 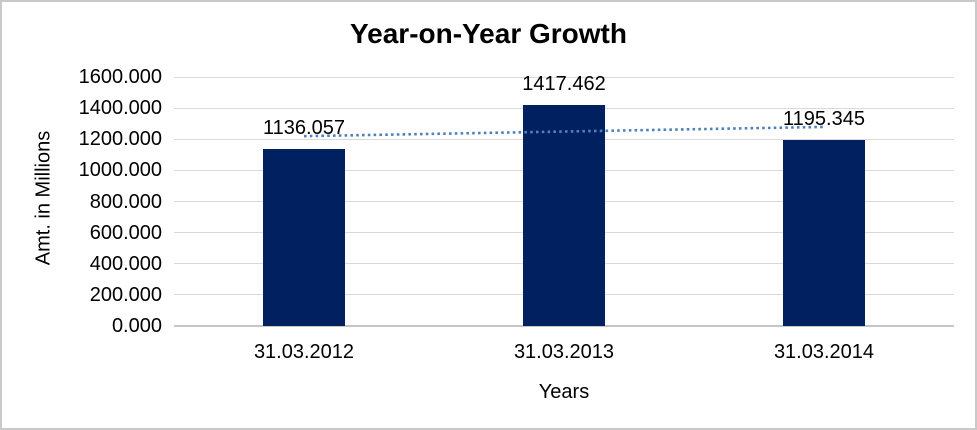 What do you see at coordinates (125, 201) in the screenshot?
I see `y-axis-tick-label: 800.000` at bounding box center [125, 201].